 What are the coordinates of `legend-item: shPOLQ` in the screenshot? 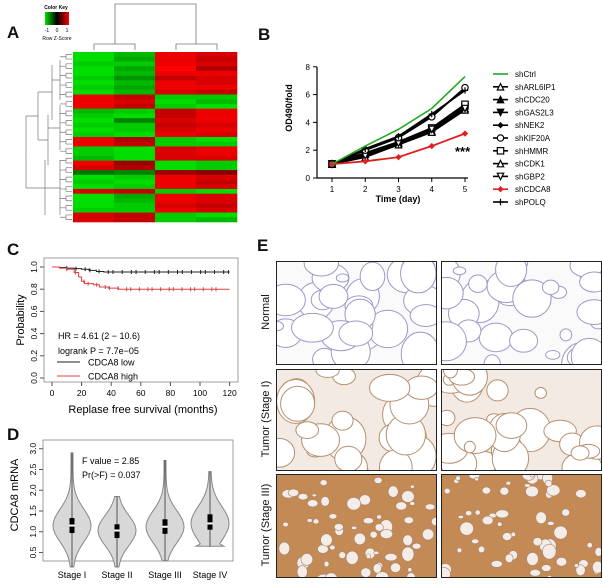 It's located at (519, 202).